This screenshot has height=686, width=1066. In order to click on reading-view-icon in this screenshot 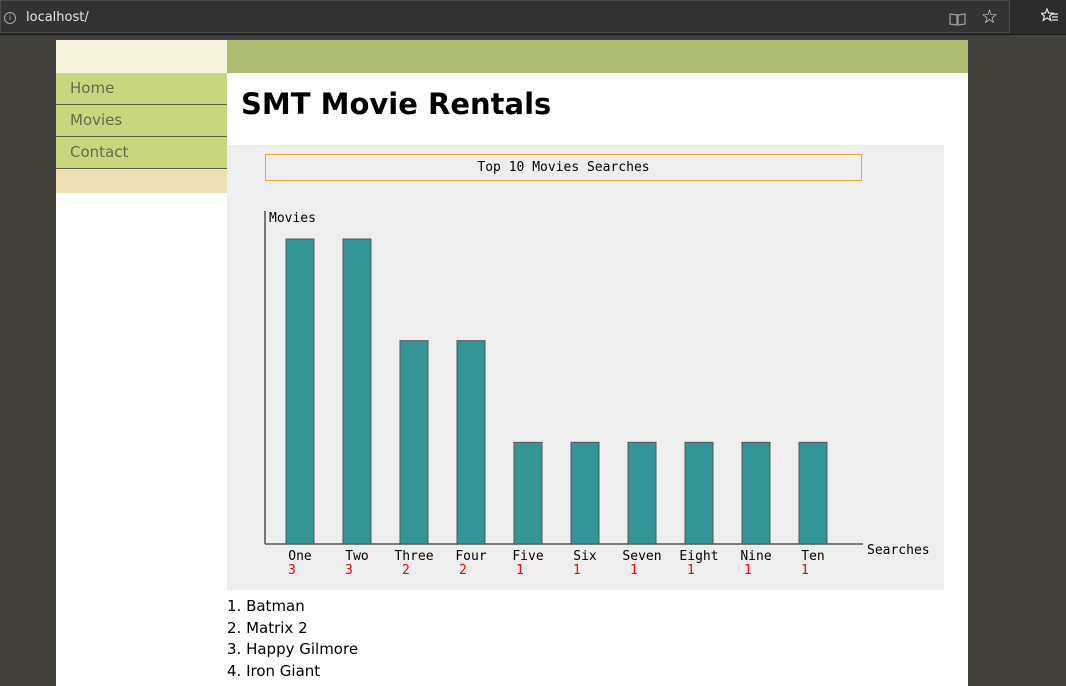, I will do `click(957, 20)`.